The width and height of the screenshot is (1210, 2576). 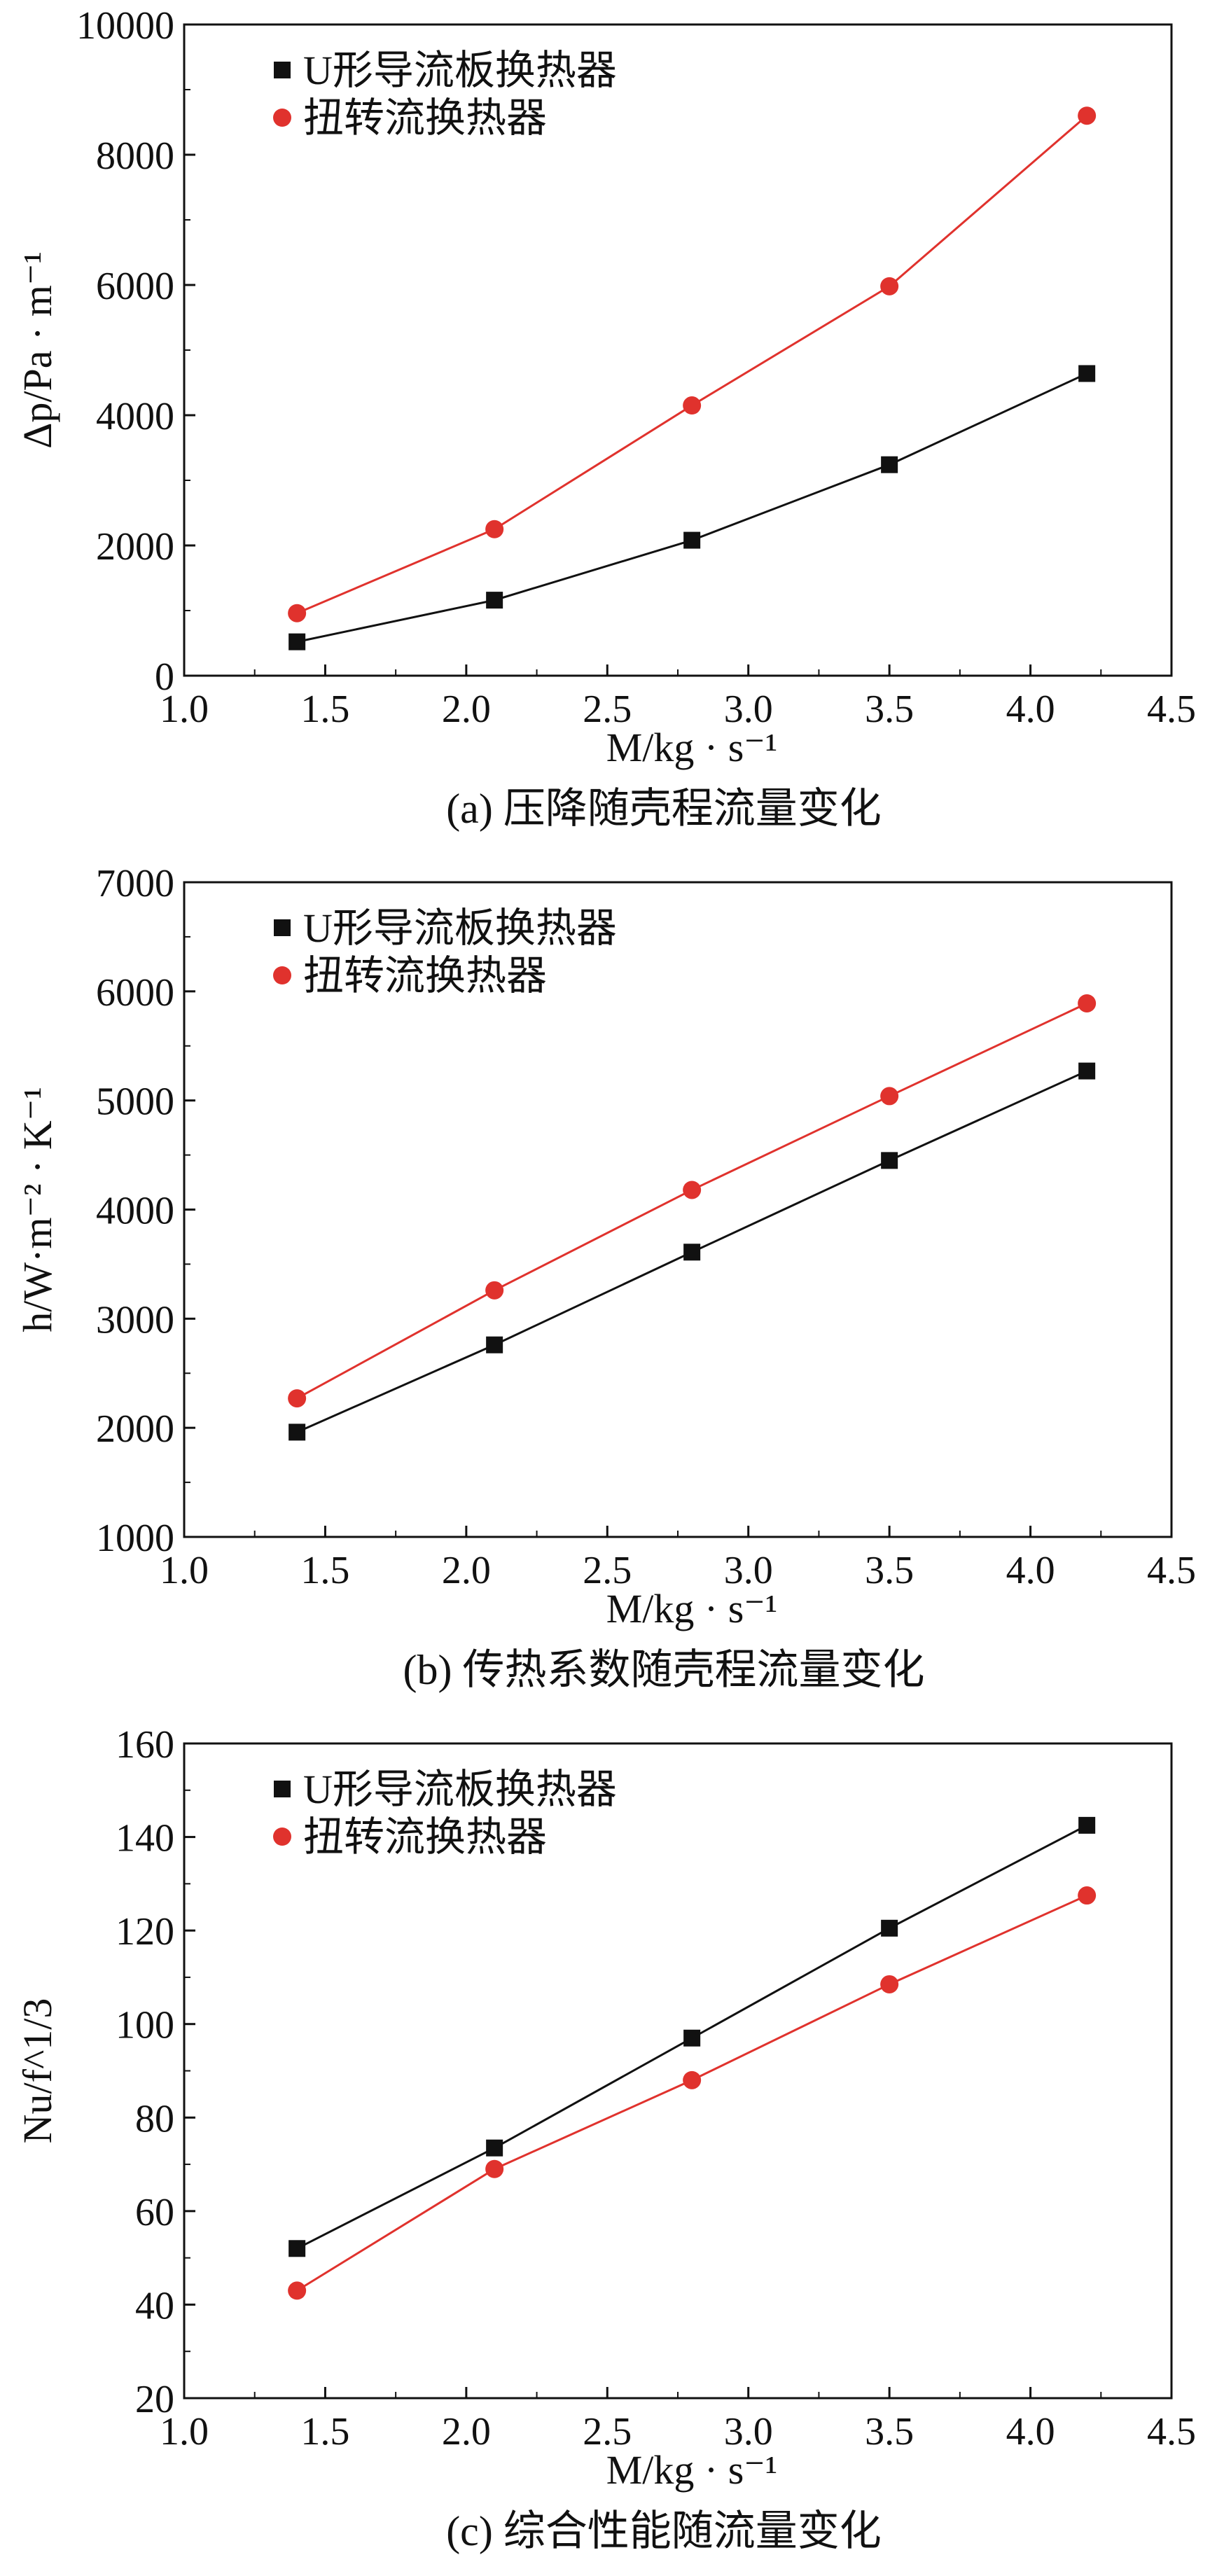 What do you see at coordinates (664, 1670) in the screenshot?
I see `panel-caption: (b) 传热系数随壳程流量变化` at bounding box center [664, 1670].